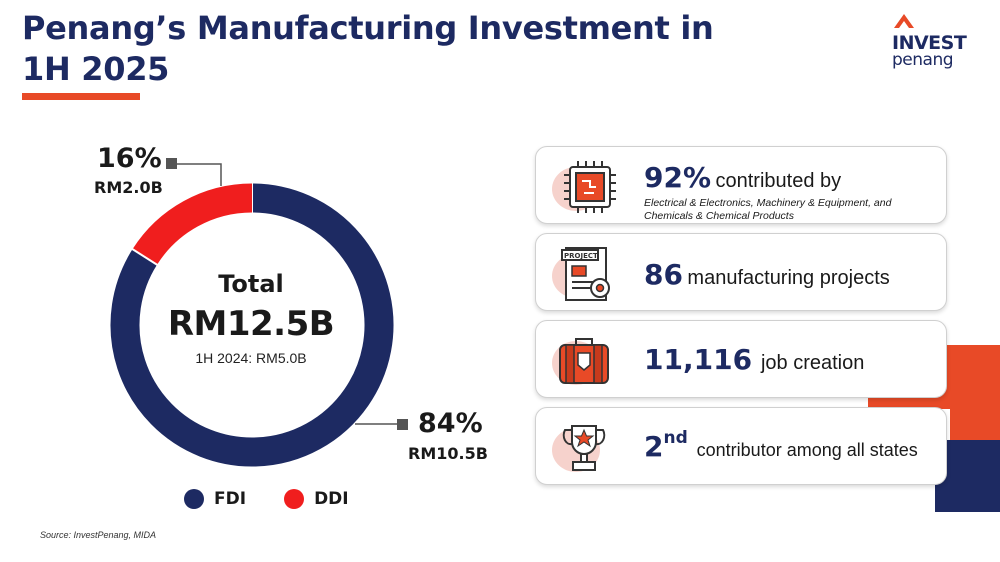 The height and width of the screenshot is (562, 1000). Describe the element at coordinates (81, 96) in the screenshot. I see `title-underline` at that location.